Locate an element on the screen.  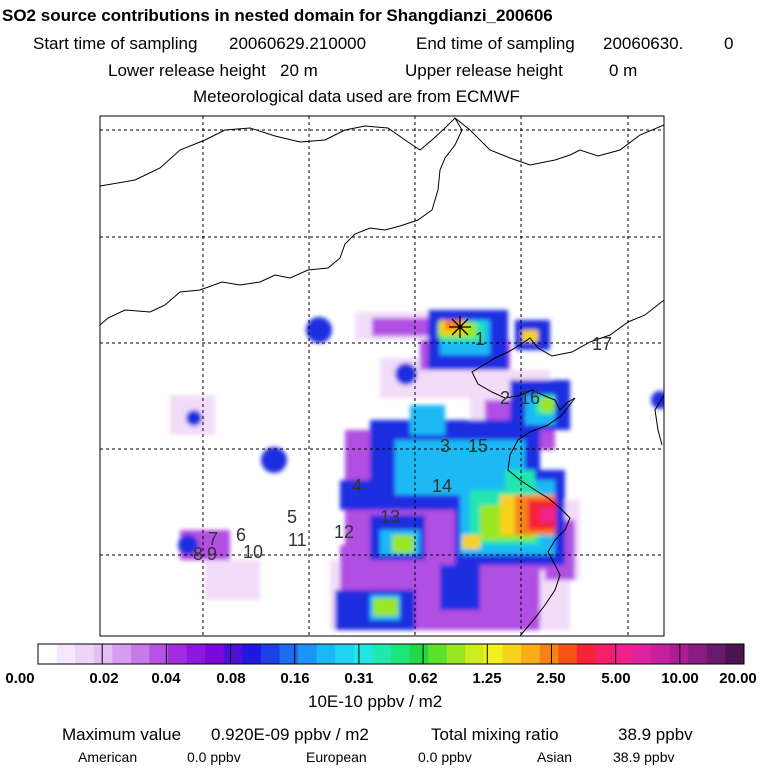
magenta-core is located at coordinates (547, 515).